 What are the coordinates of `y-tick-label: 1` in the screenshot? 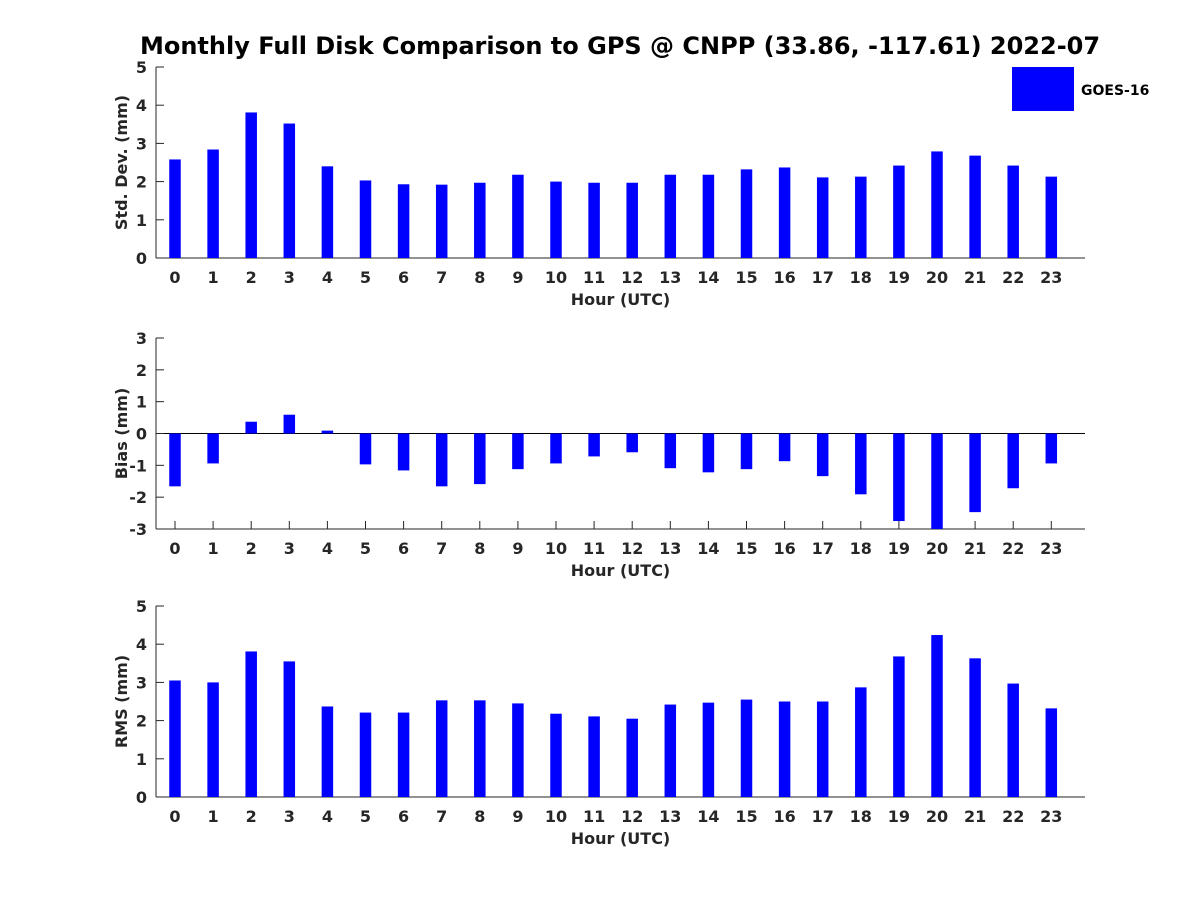 It's located at (141, 220).